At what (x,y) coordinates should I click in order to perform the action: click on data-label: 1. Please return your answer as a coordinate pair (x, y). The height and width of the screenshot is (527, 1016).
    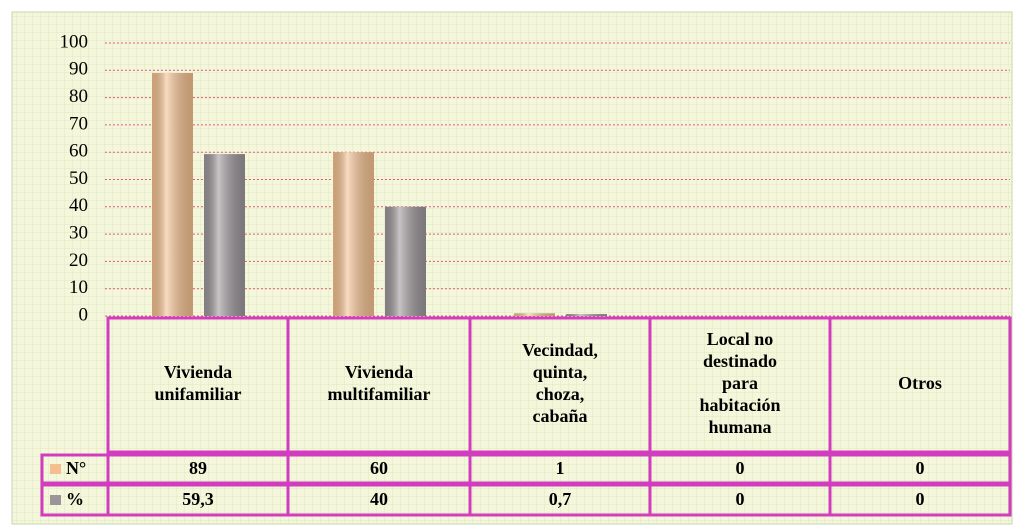
    Looking at the image, I should click on (560, 468).